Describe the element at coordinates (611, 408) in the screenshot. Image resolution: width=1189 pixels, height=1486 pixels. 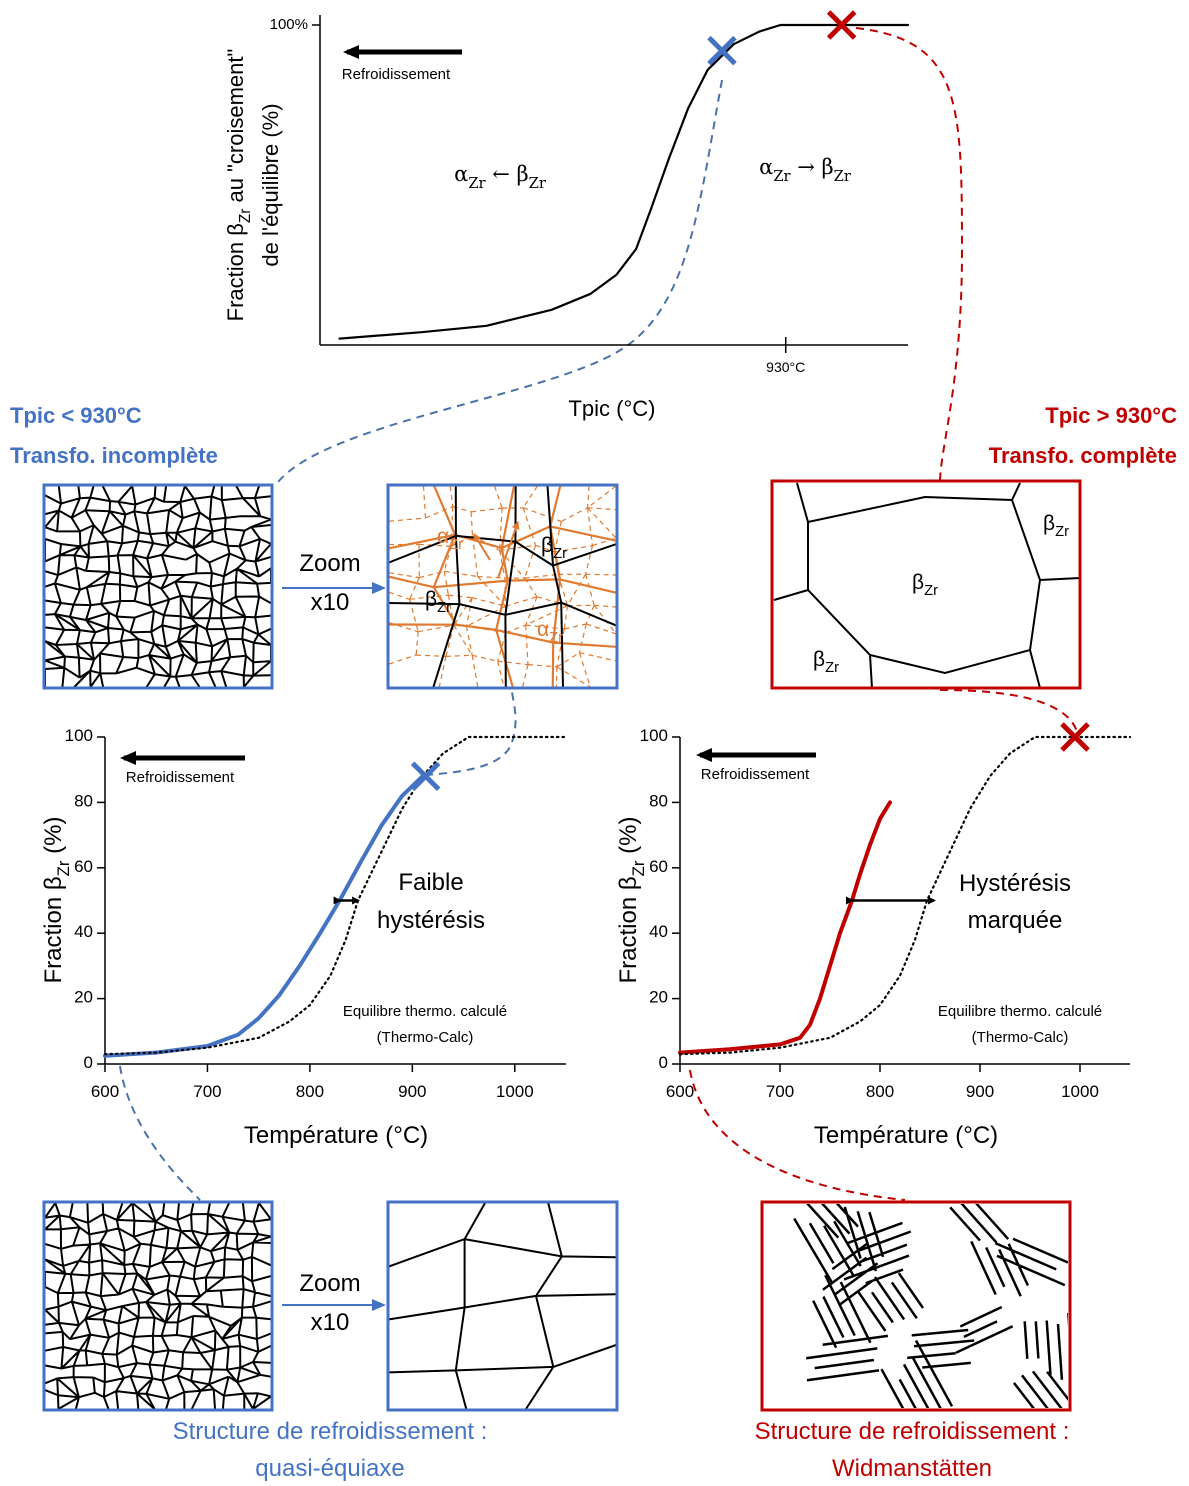
I see `text-part: Tpic (°C)` at that location.